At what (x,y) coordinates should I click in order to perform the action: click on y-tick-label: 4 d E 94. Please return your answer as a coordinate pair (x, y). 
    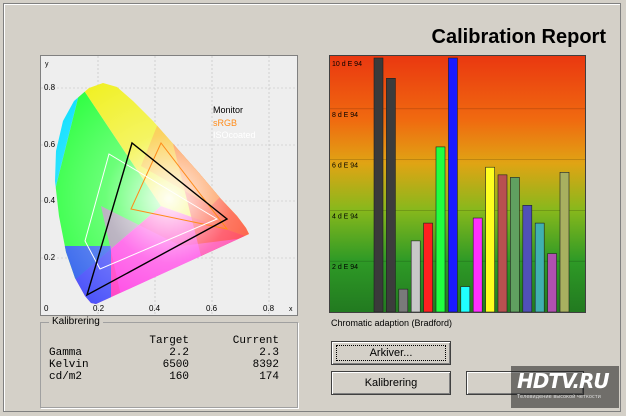
    Looking at the image, I should click on (345, 216).